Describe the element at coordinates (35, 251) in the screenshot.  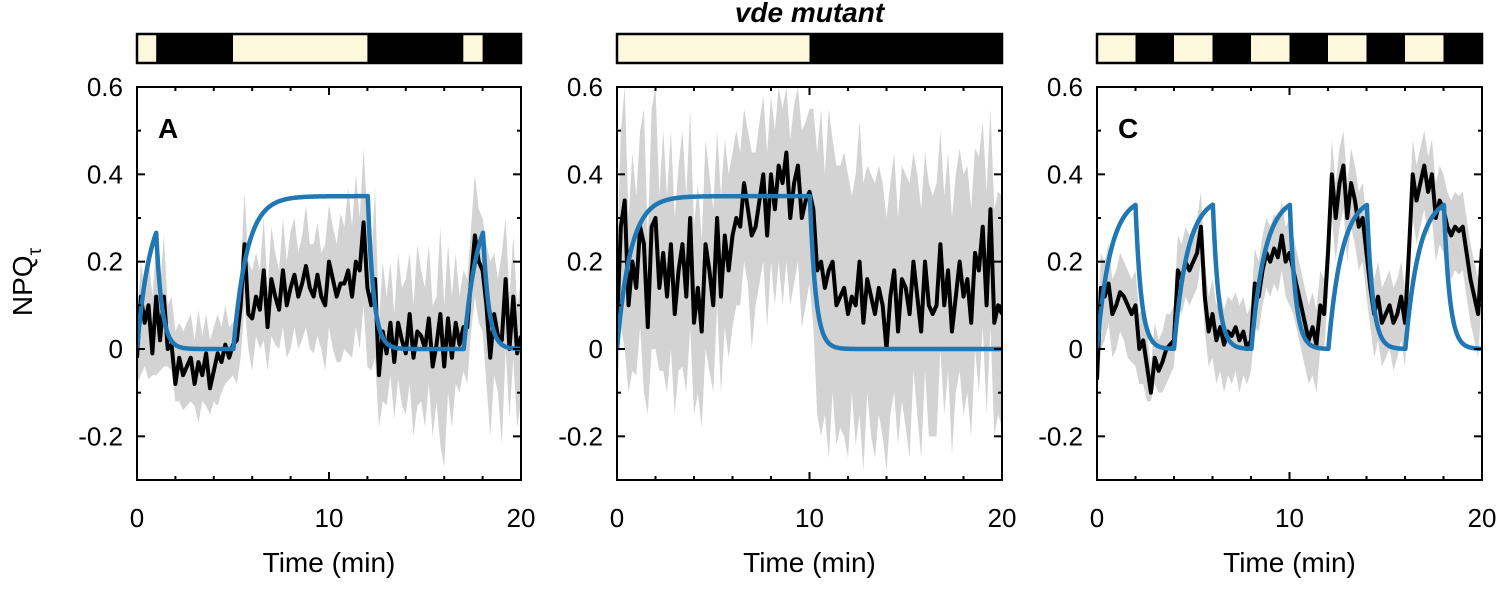
I see `y-axis-title-subscript: τ` at that location.